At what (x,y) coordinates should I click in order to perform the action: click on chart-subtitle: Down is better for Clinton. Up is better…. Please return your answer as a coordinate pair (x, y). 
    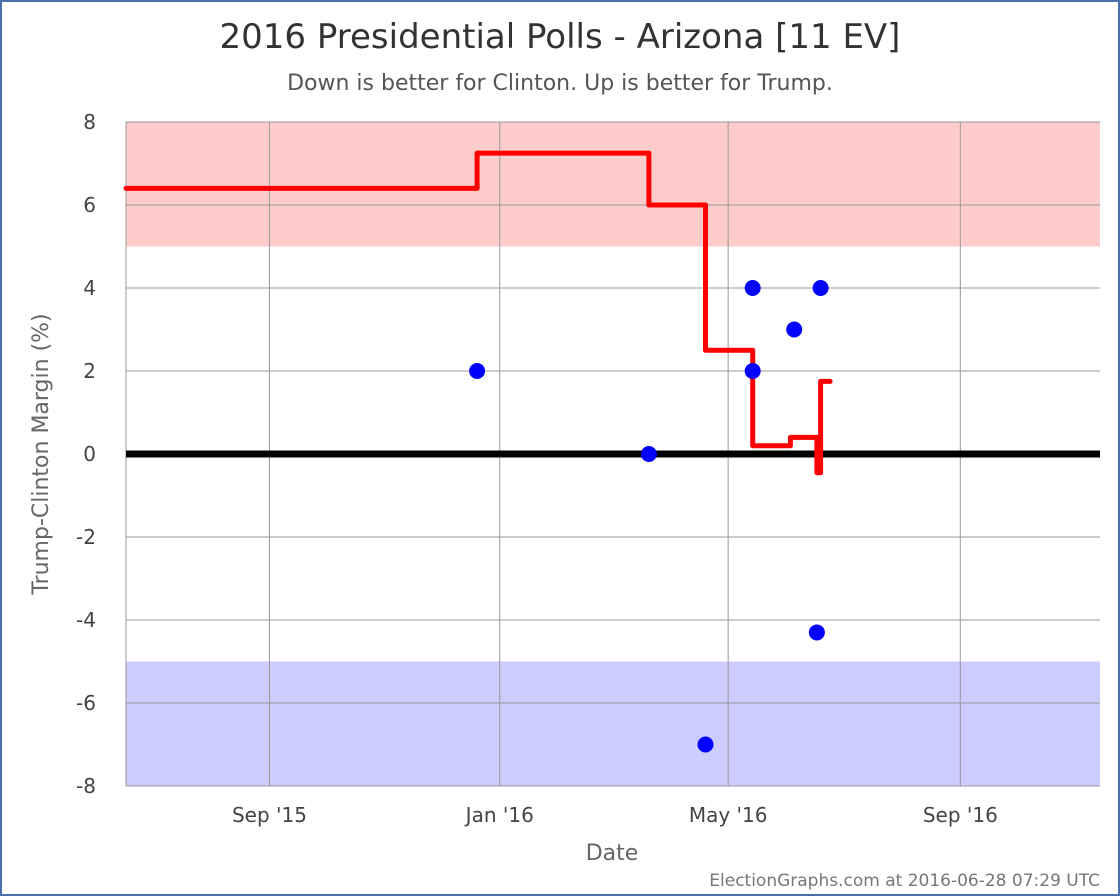
    Looking at the image, I should click on (560, 83).